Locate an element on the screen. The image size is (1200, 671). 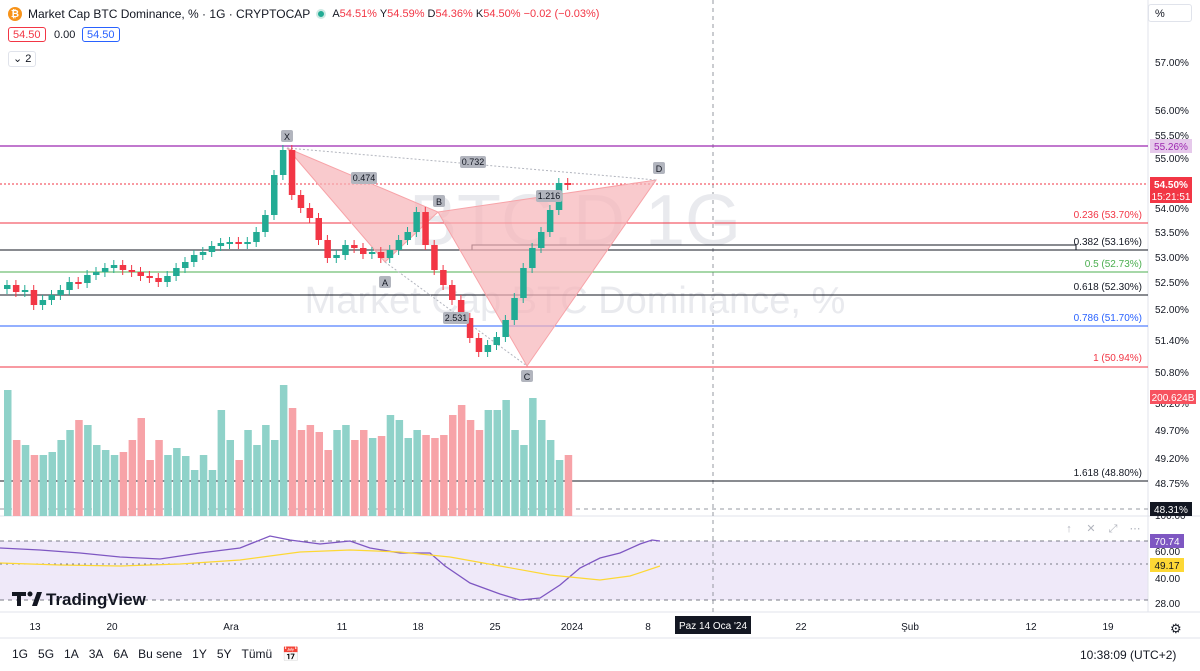
indicators-toggle: ⌄ 2 is located at coordinates (22, 59).